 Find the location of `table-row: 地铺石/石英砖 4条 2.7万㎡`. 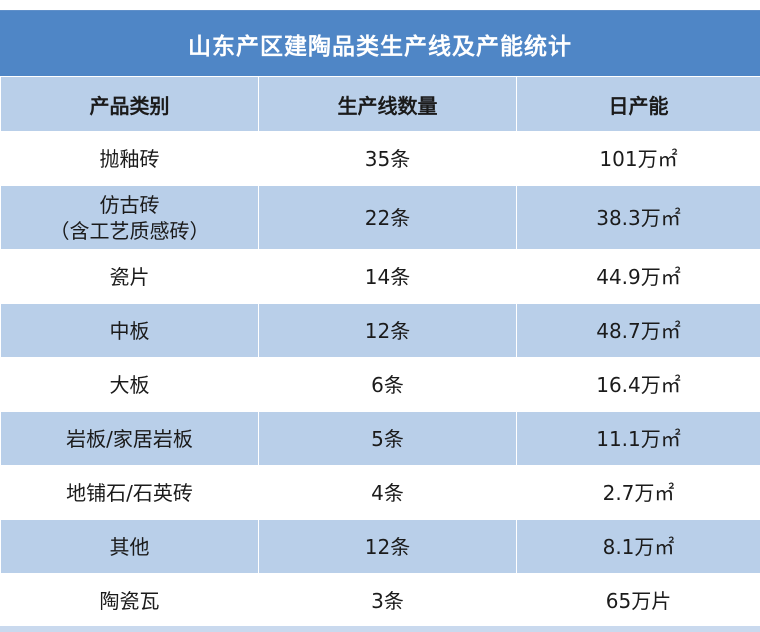

table-row: 地铺石/石英砖 4条 2.7万㎡ is located at coordinates (380, 492).